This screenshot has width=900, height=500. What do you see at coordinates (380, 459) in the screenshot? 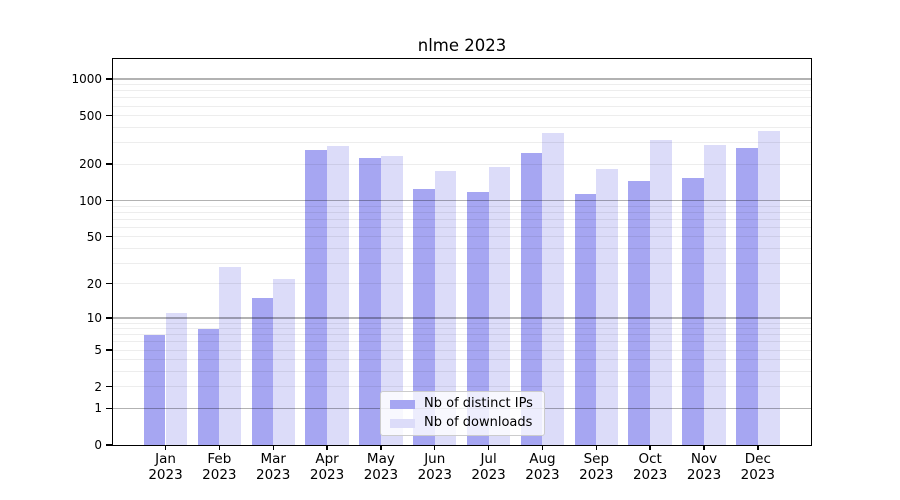
I see `x-tick-month: May` at bounding box center [380, 459].